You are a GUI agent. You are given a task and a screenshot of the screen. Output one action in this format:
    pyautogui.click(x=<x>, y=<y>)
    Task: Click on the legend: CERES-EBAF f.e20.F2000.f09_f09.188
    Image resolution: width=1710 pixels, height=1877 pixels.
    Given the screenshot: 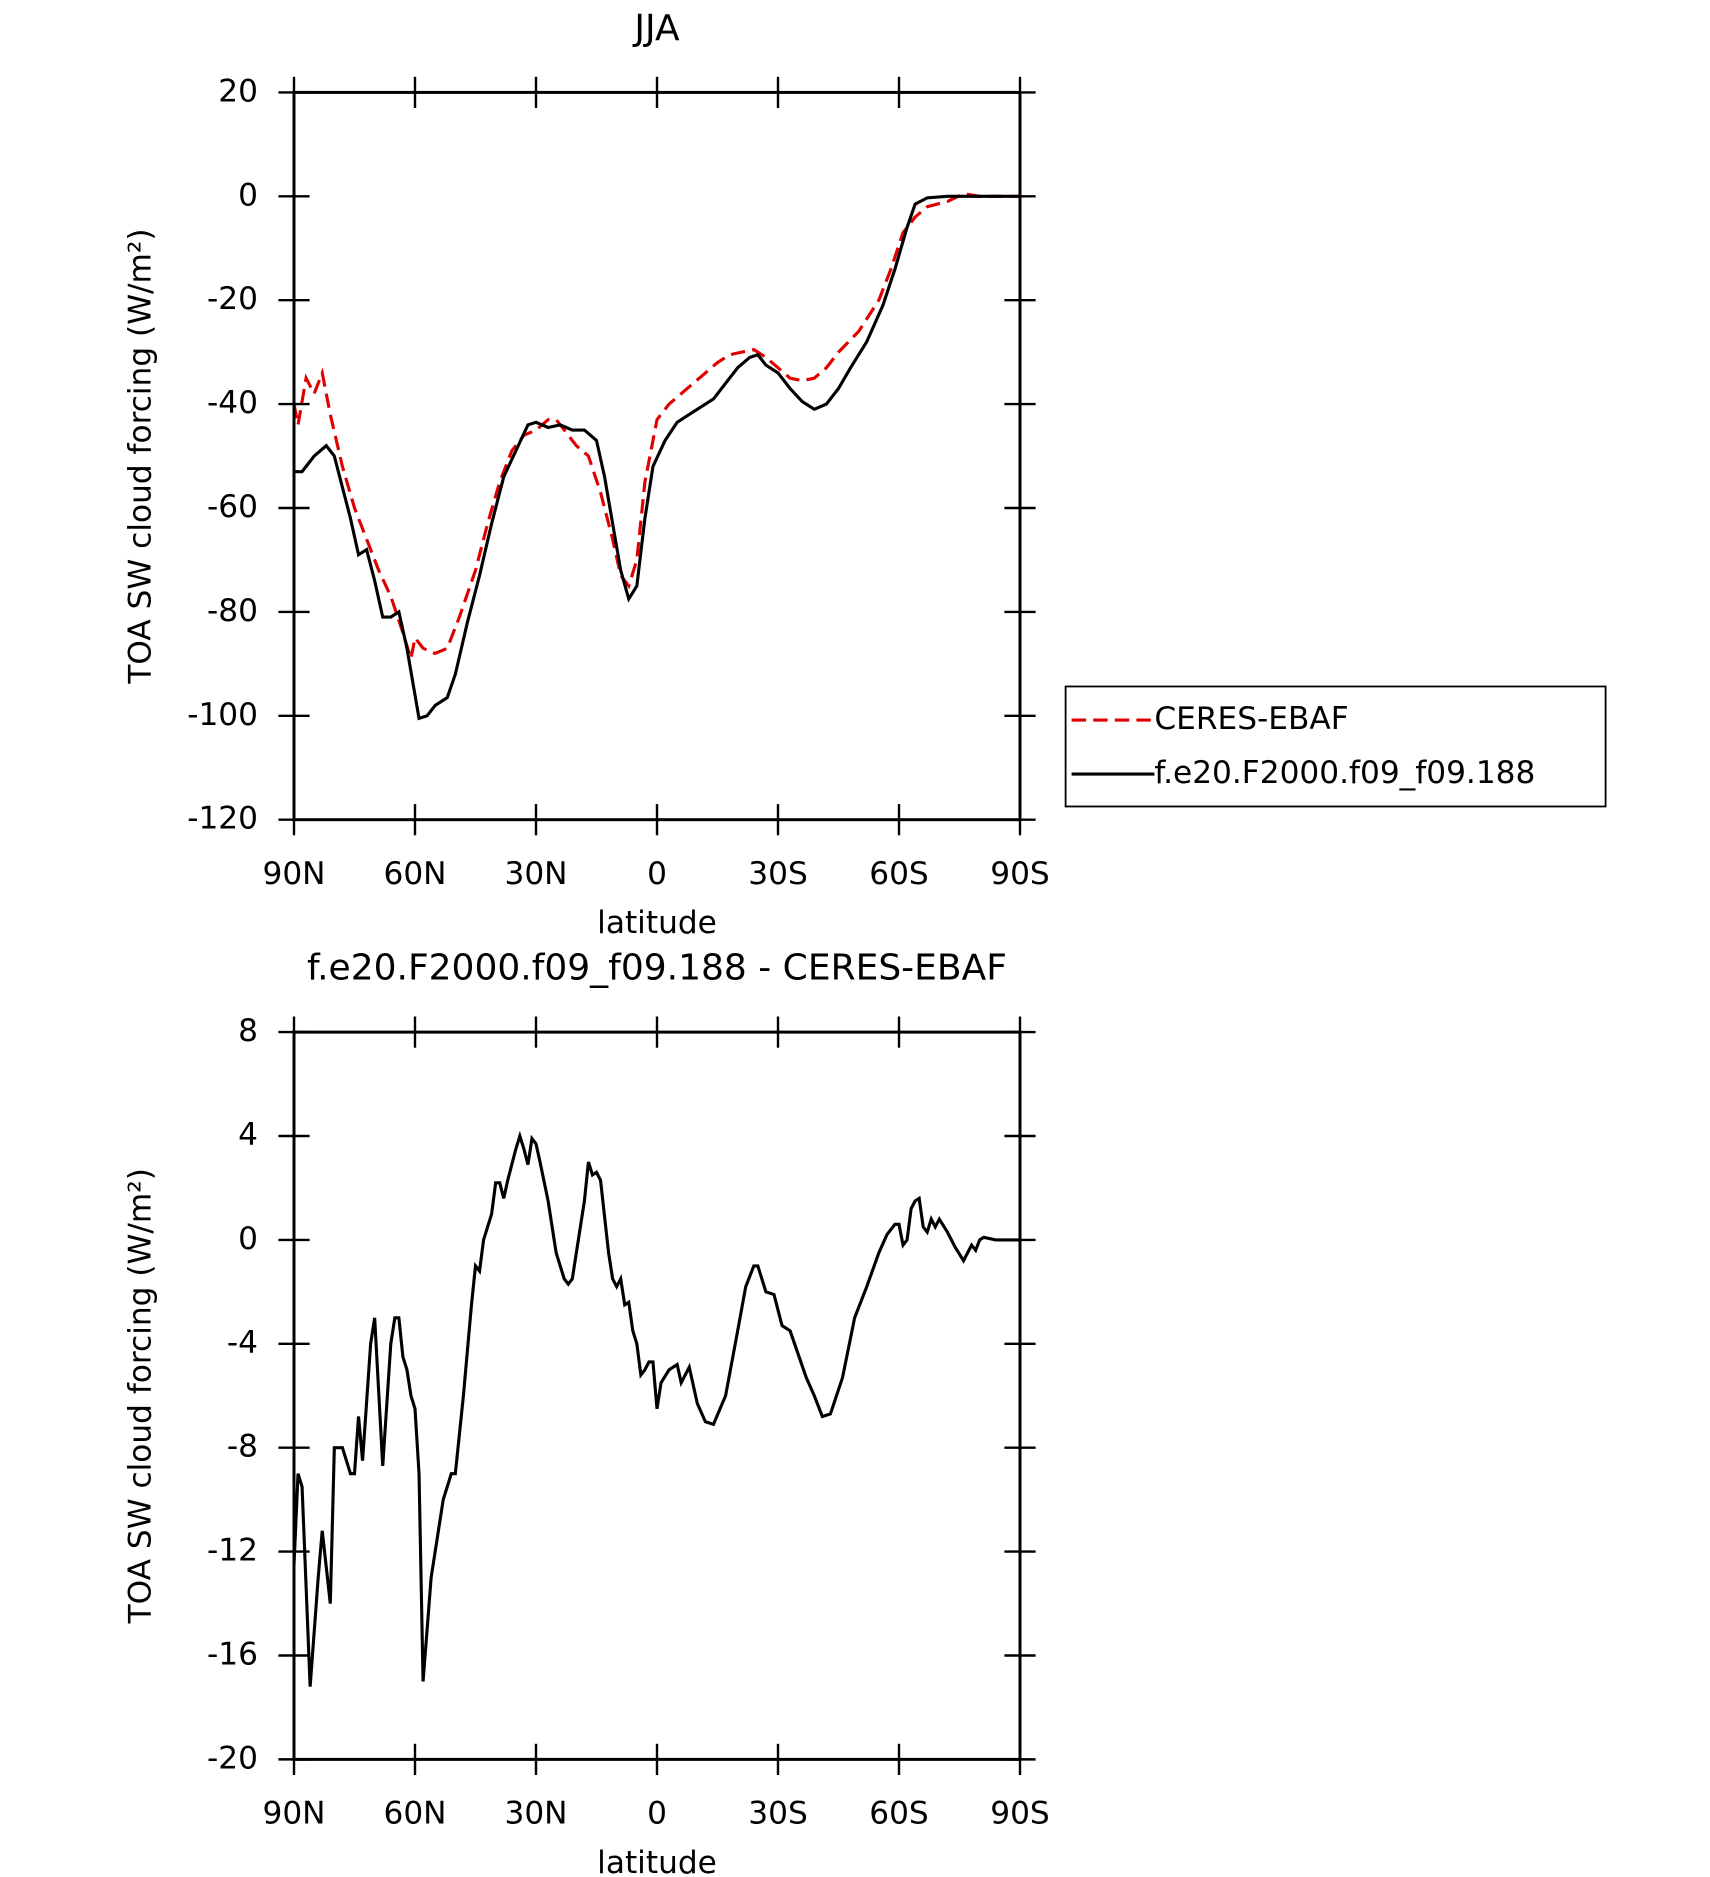 What is the action you would take?
    pyautogui.click(x=1335, y=746)
    